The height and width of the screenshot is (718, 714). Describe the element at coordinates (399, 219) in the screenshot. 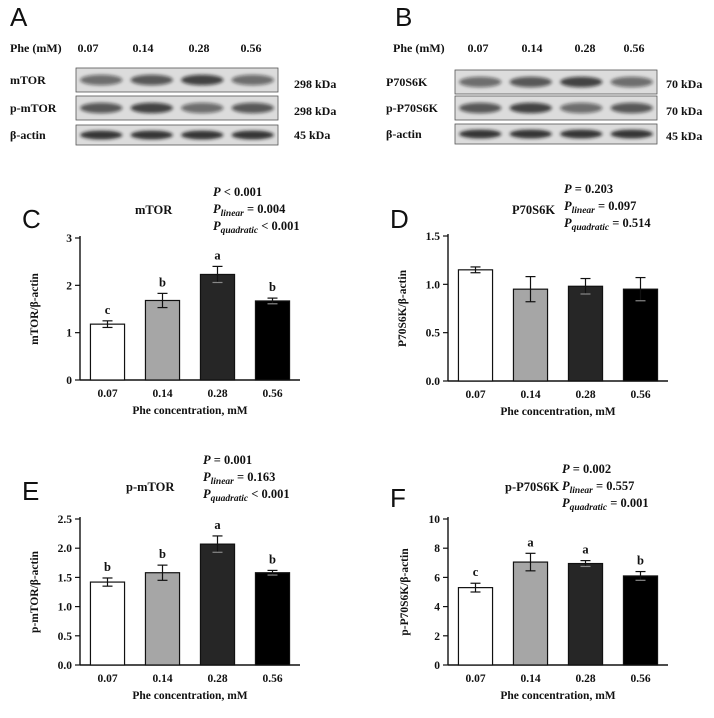

I see `panel-letter: D` at that location.